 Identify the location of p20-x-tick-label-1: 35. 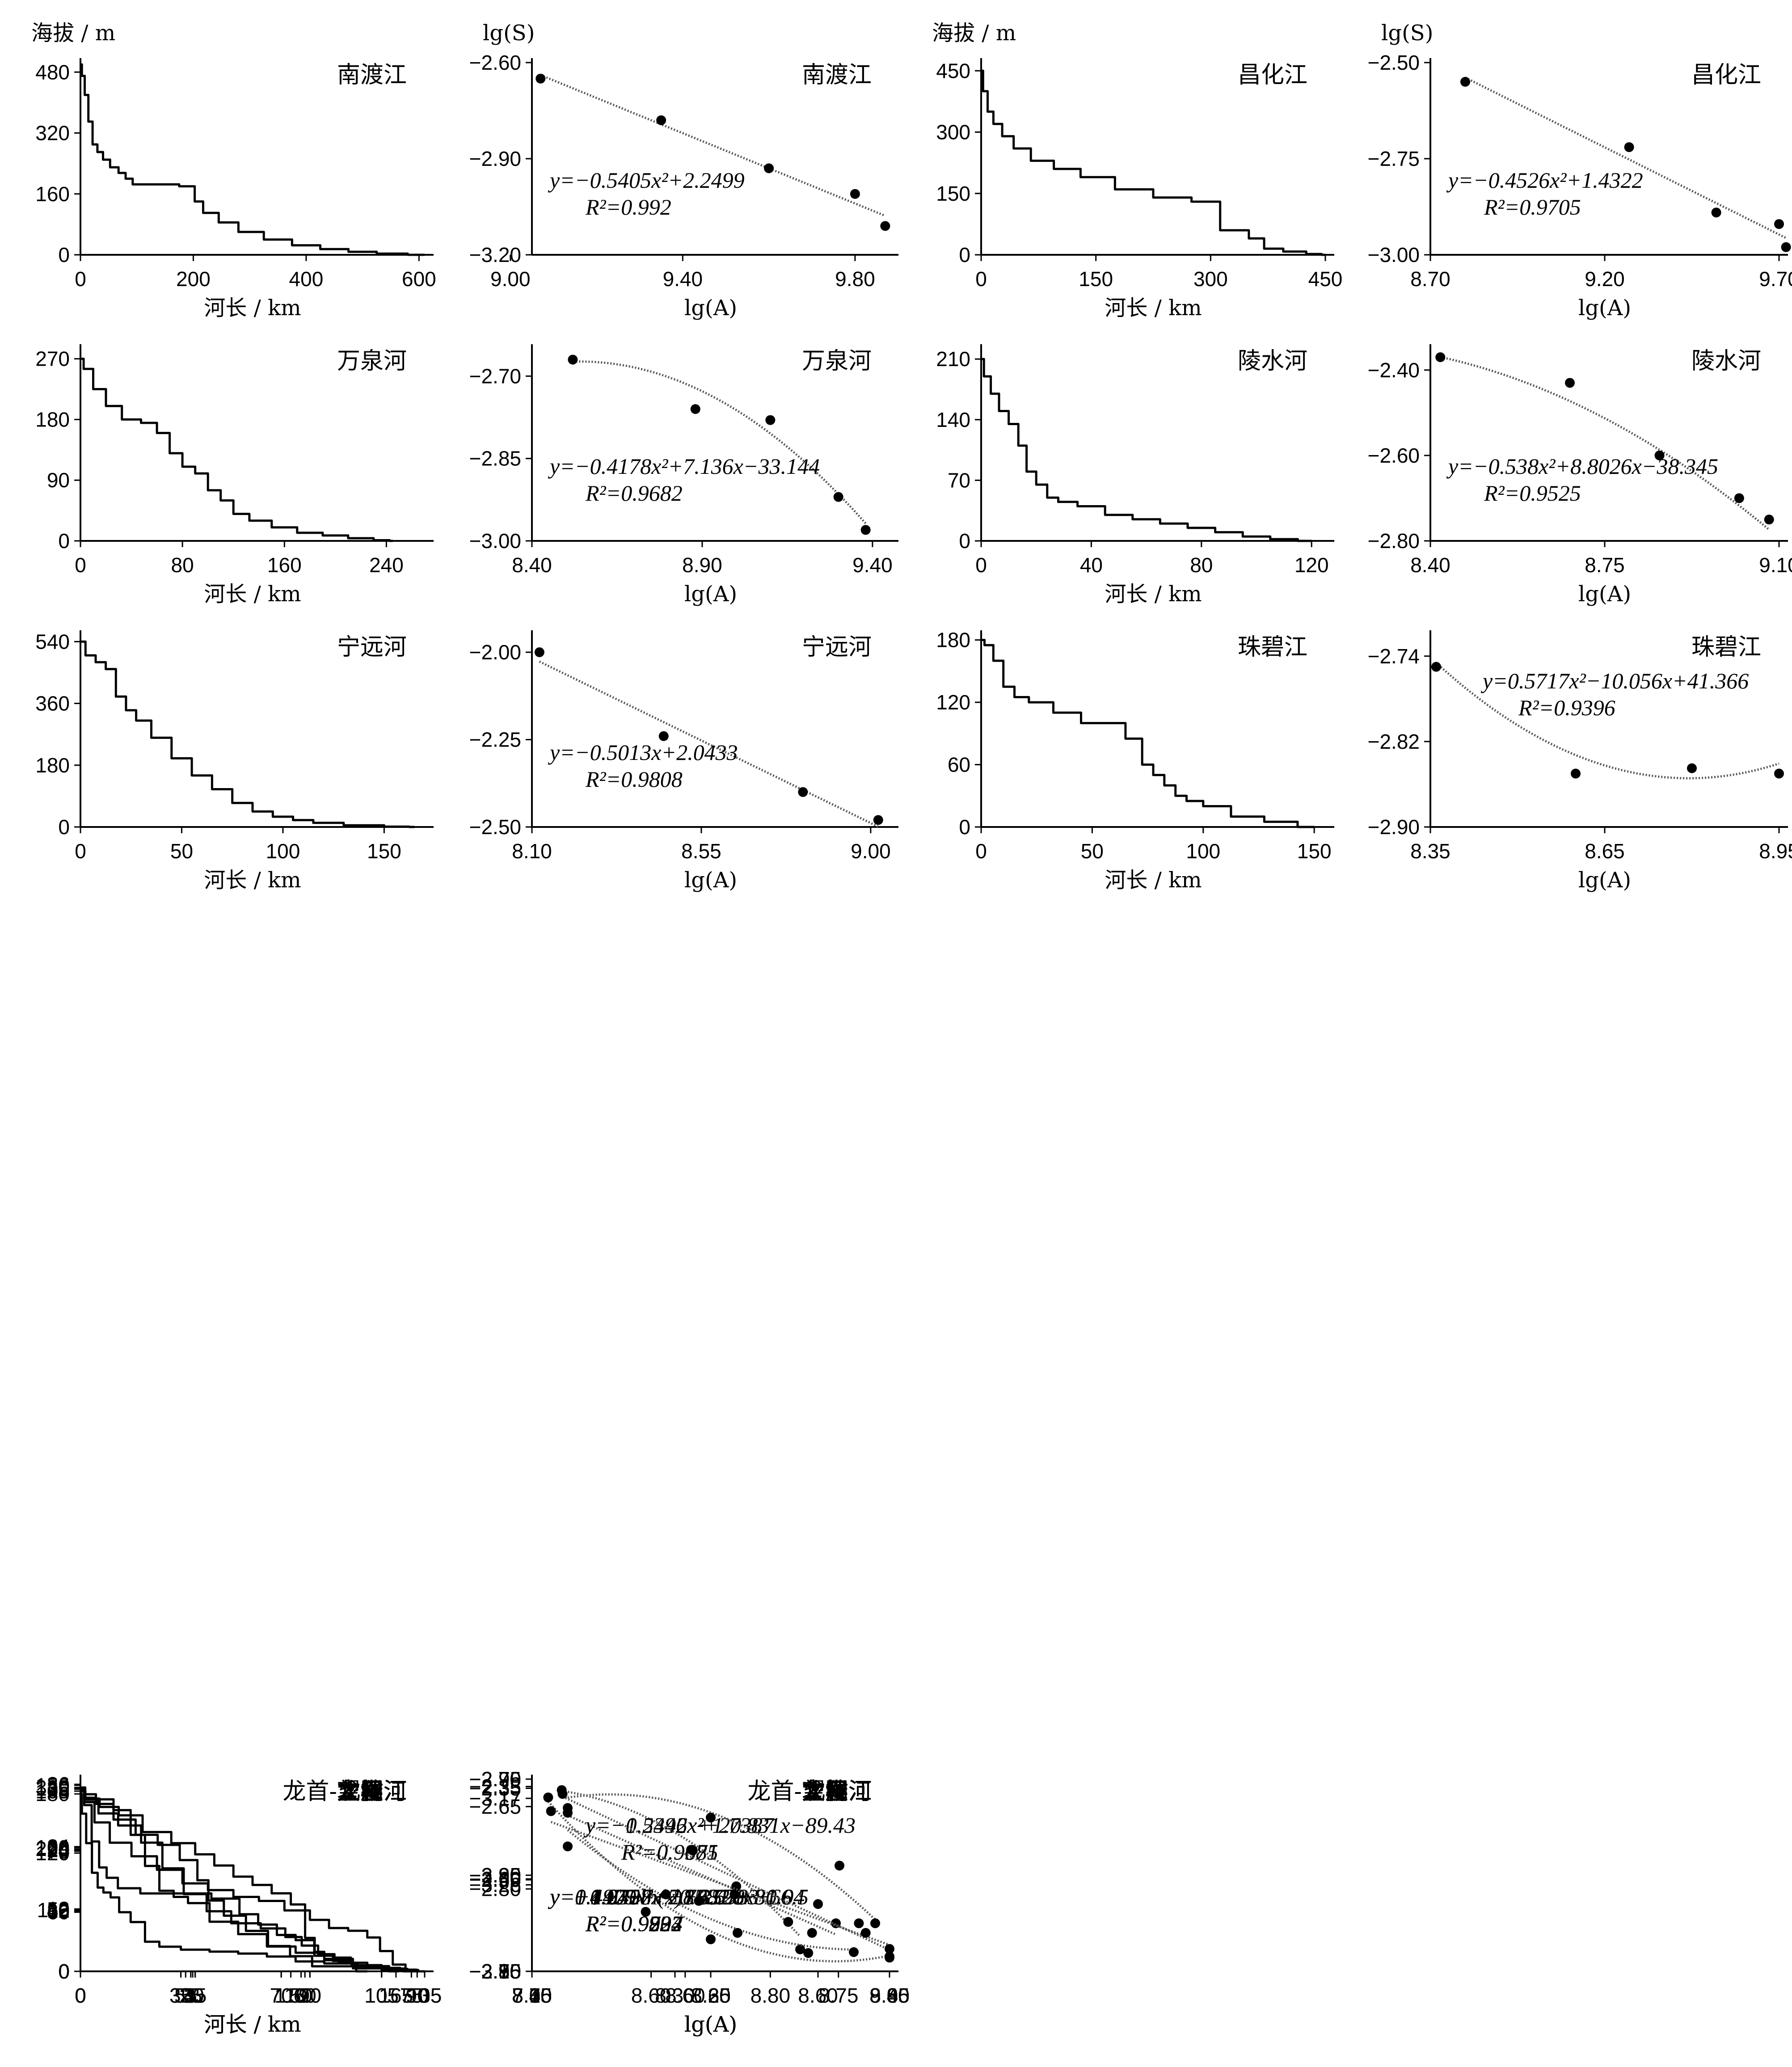
(195, 1995).